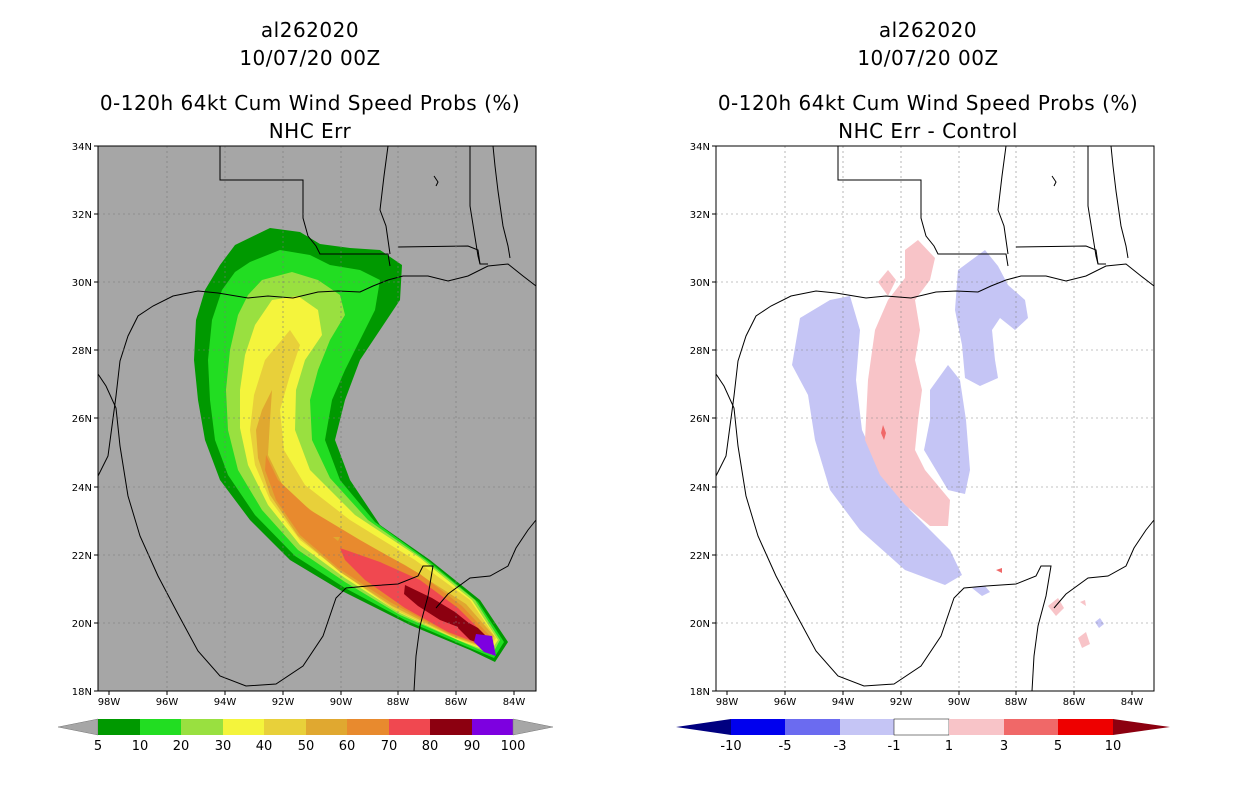 This screenshot has width=1236, height=800. What do you see at coordinates (513, 746) in the screenshot?
I see `colorbar-label: 100` at bounding box center [513, 746].